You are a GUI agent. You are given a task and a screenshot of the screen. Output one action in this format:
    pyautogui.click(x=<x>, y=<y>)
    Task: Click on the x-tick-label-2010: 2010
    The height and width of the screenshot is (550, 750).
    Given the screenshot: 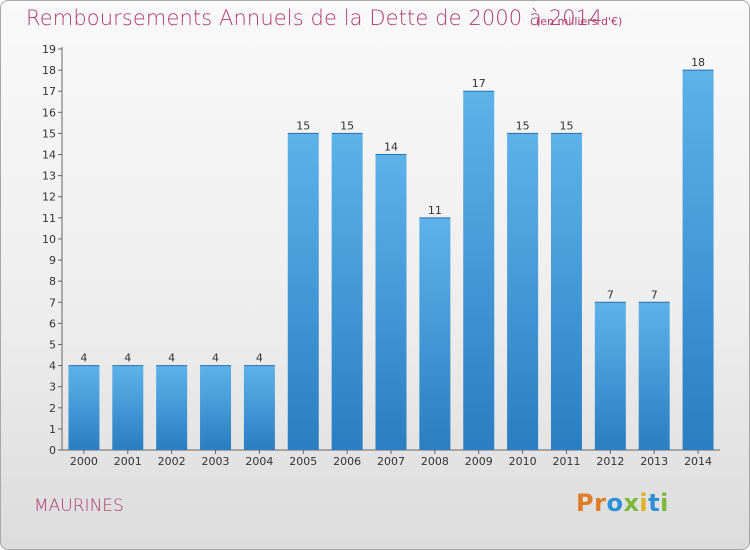 What is the action you would take?
    pyautogui.click(x=523, y=461)
    